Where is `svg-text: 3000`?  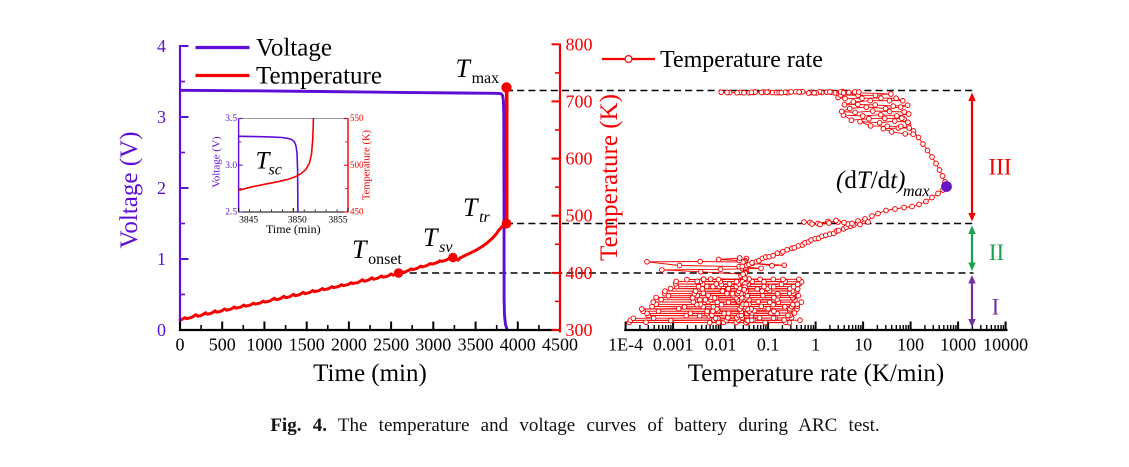 svg-text: 3000 is located at coordinates (433, 345).